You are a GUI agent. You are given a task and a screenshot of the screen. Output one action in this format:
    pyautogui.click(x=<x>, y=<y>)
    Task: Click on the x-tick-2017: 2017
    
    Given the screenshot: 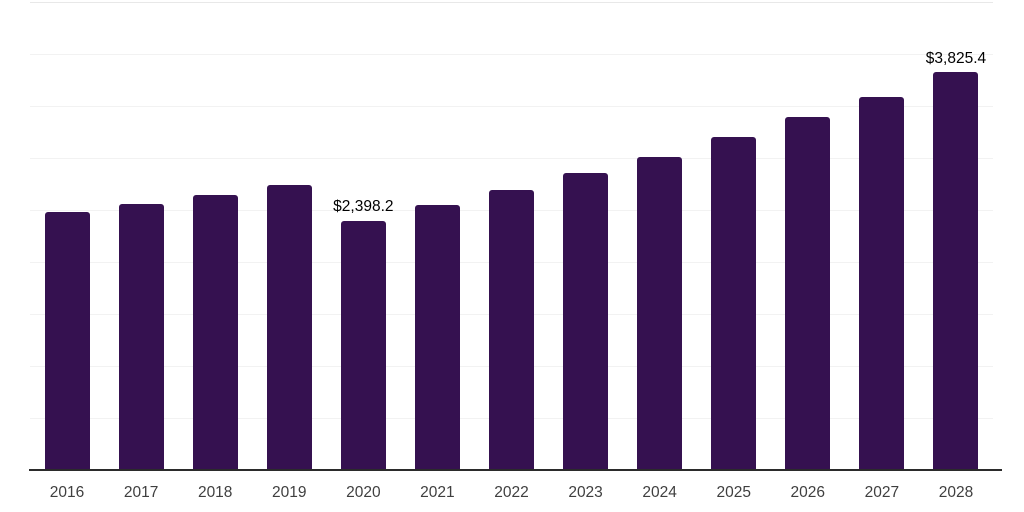 What is the action you would take?
    pyautogui.click(x=141, y=492)
    